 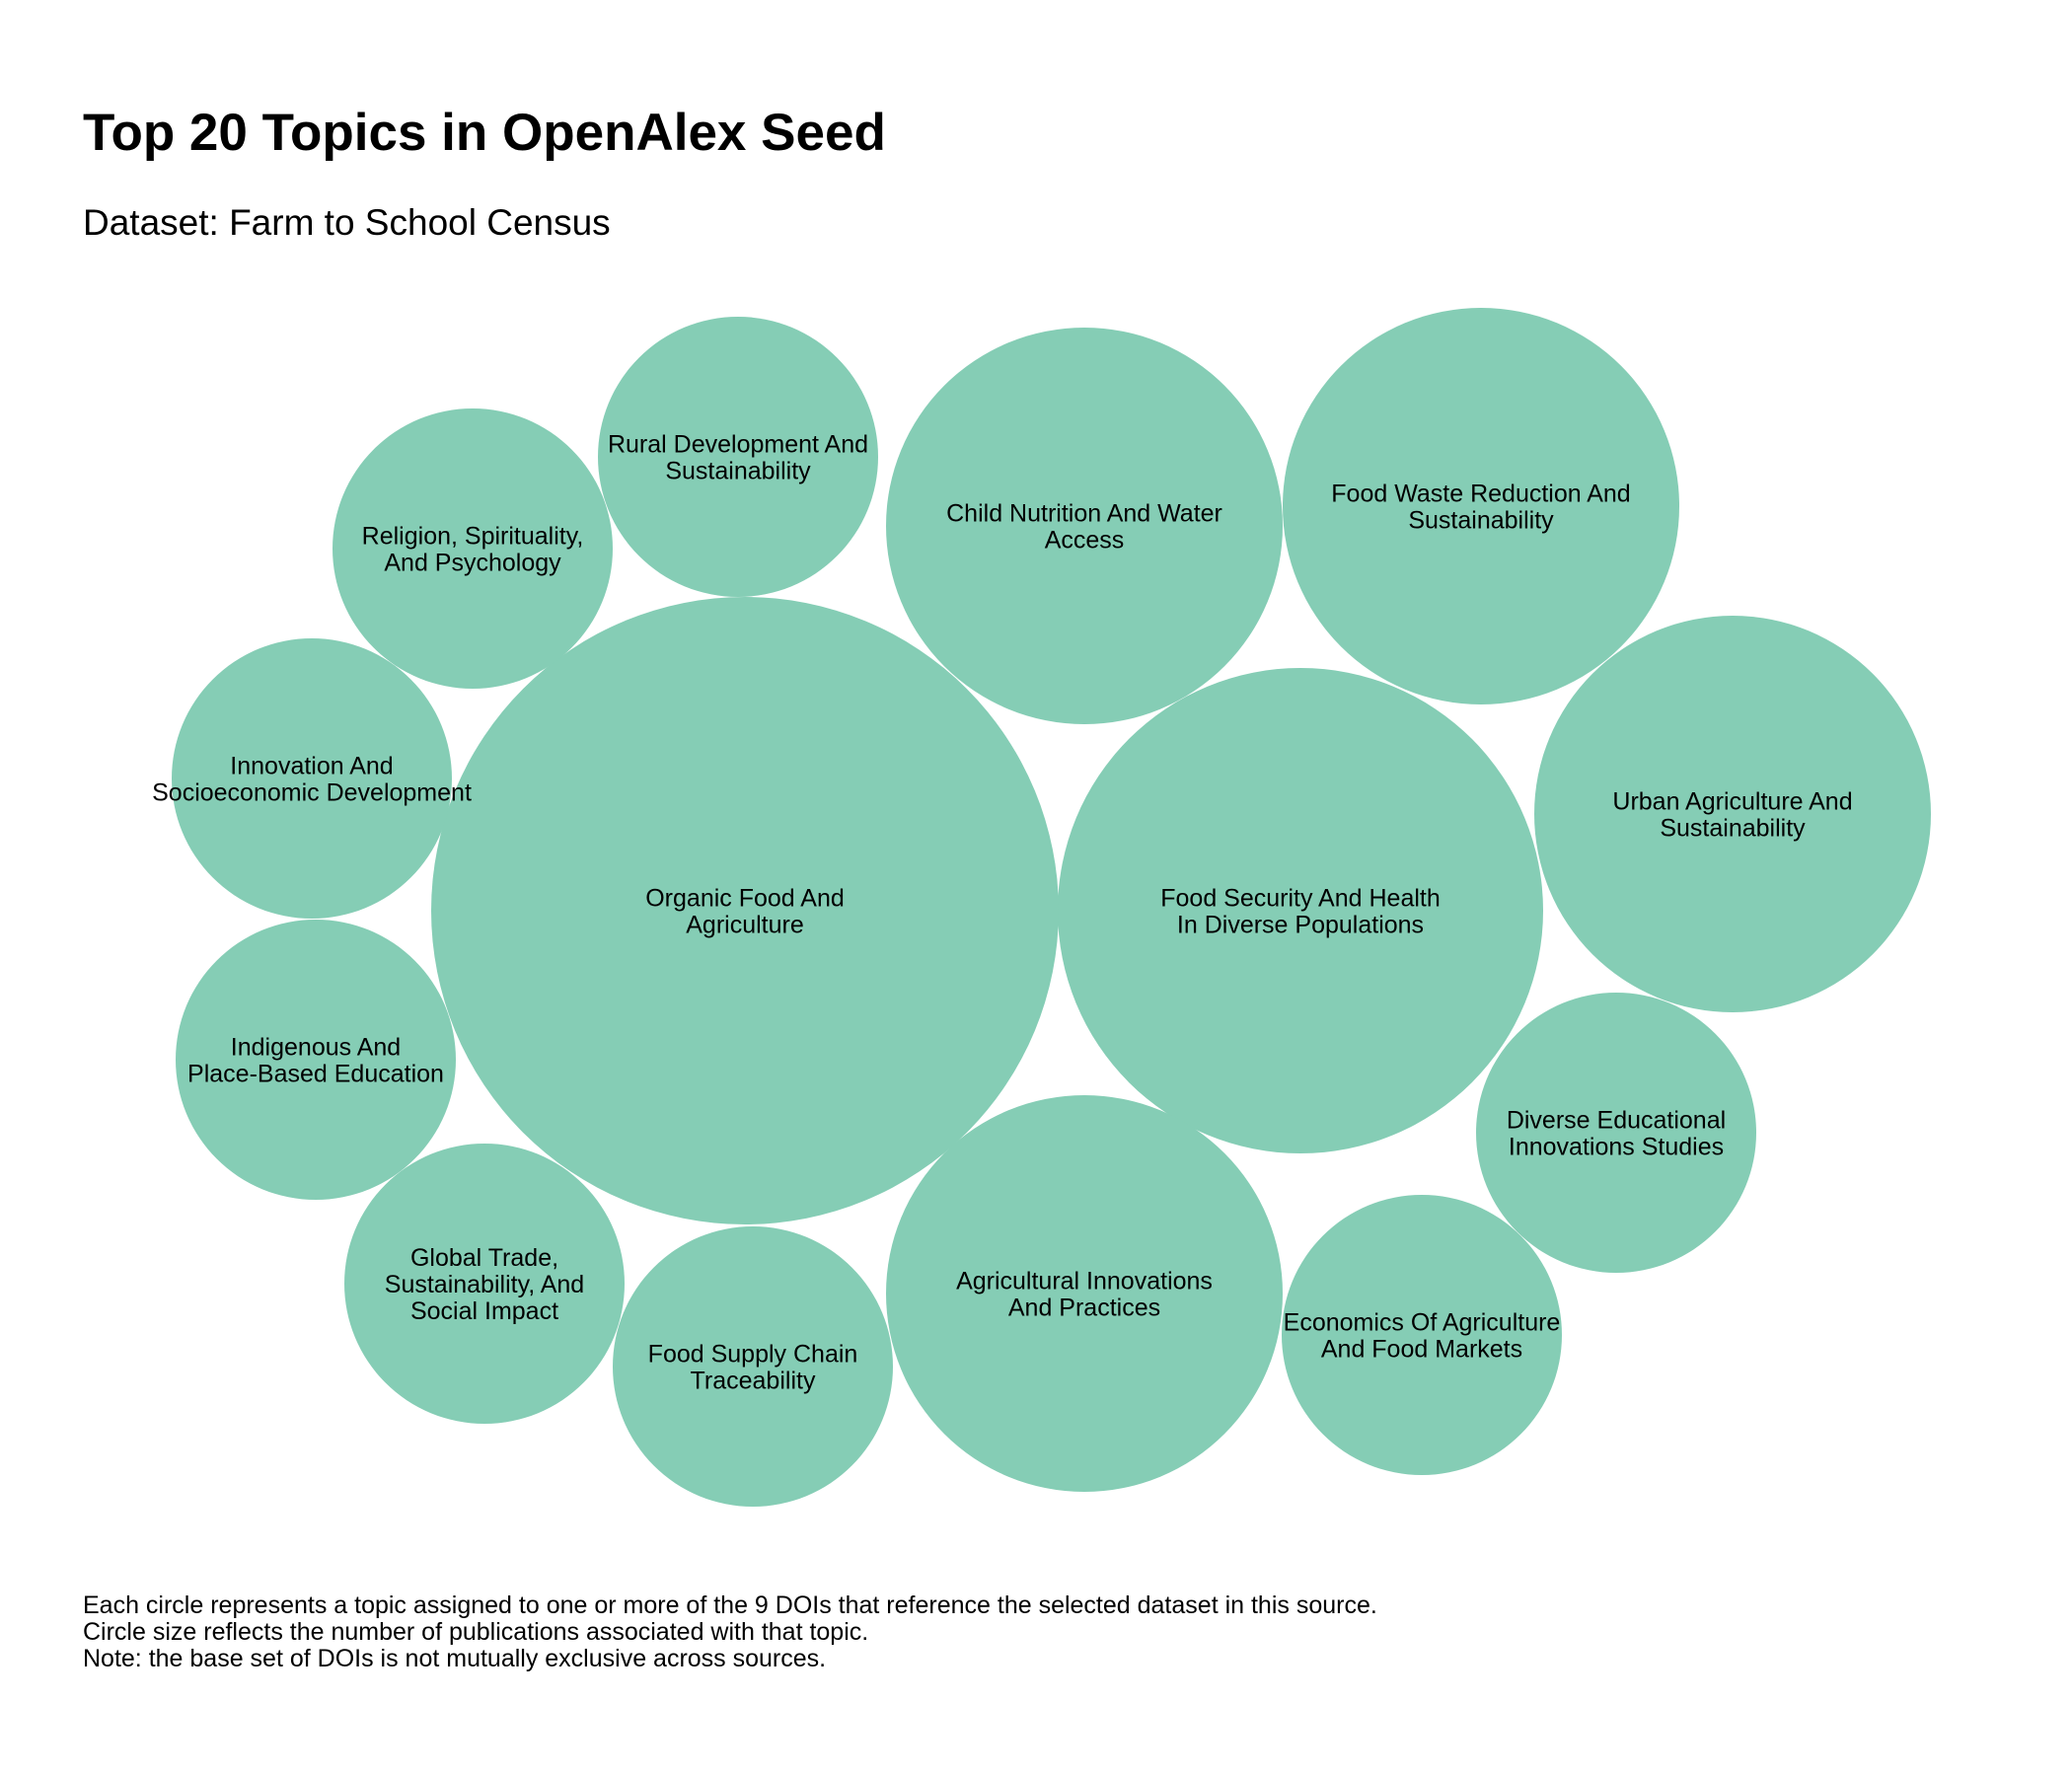 I want to click on topic-label-line: Social Impact, so click(x=484, y=1311).